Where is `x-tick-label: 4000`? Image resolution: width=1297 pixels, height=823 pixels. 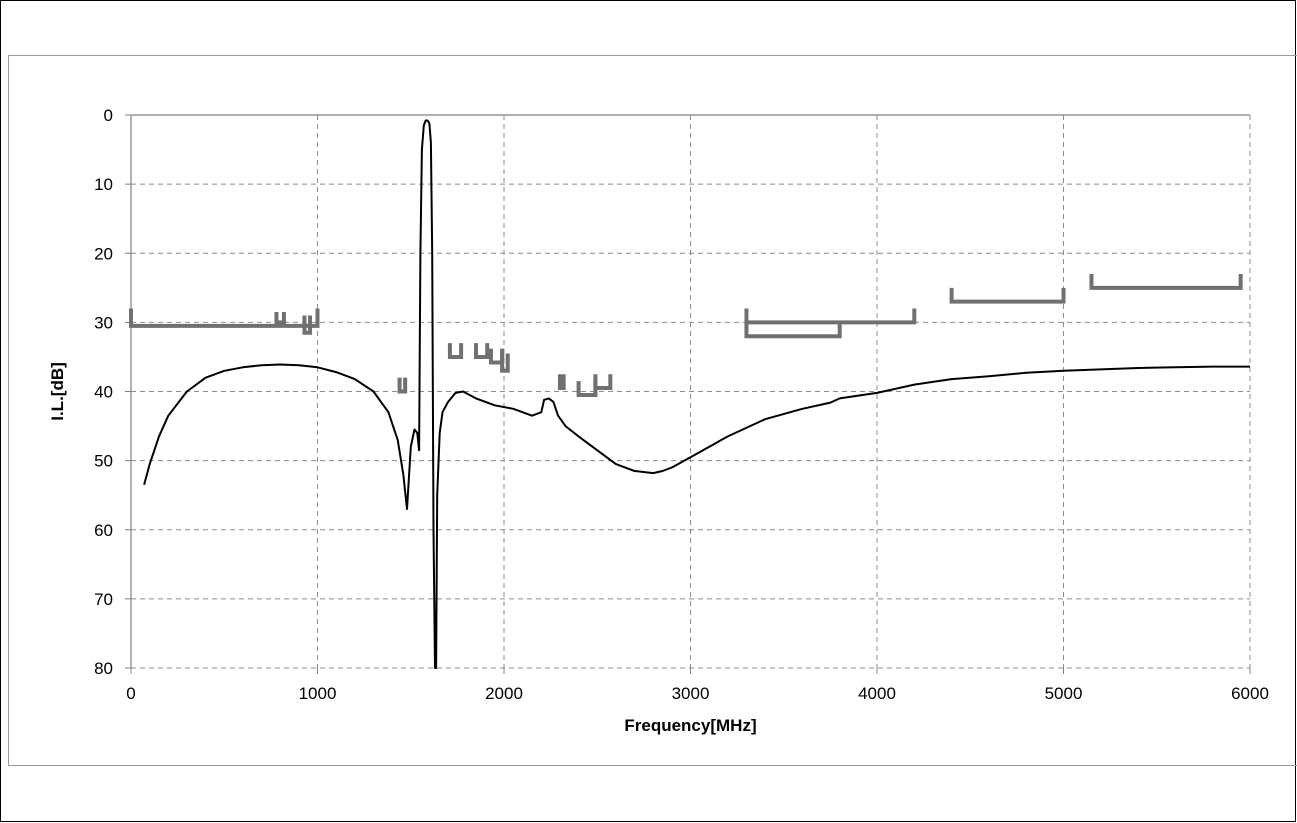
x-tick-label: 4000 is located at coordinates (877, 693).